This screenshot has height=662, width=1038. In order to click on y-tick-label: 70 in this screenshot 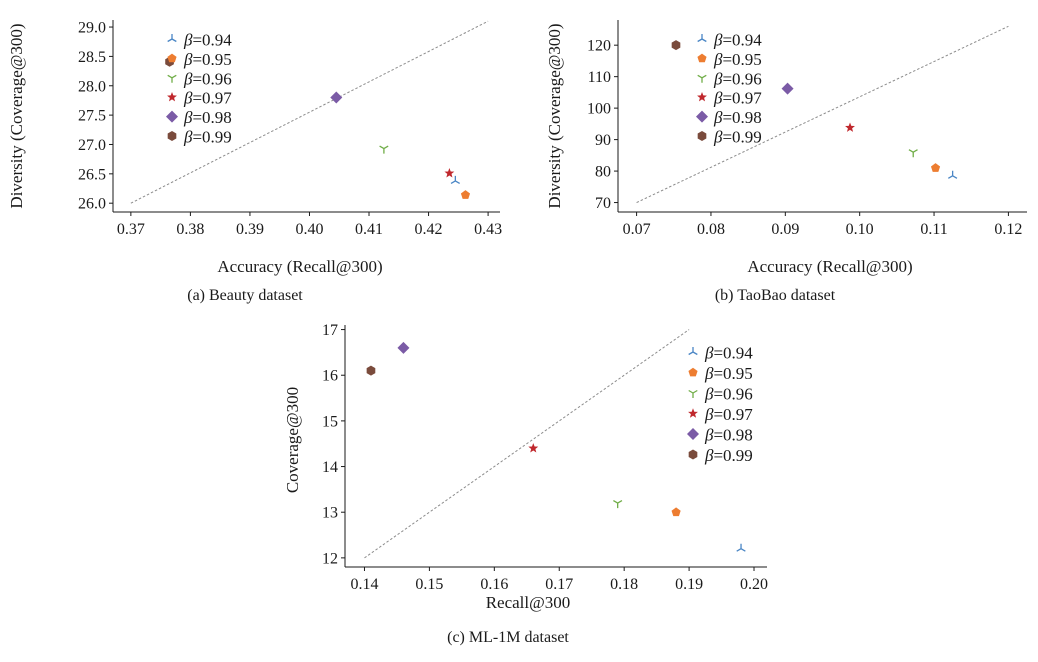, I will do `click(603, 203)`.